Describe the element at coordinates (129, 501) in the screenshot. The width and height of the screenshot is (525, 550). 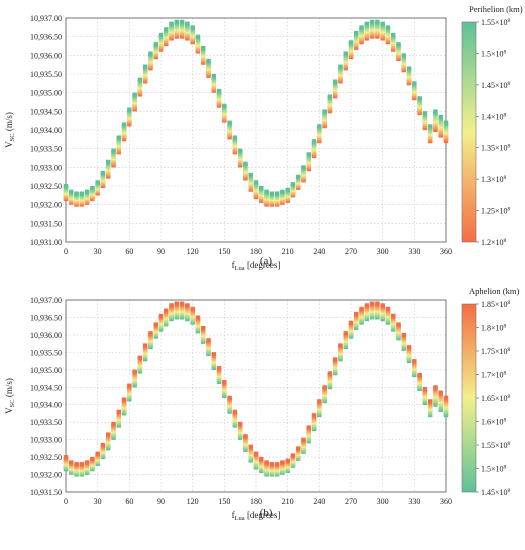
I see `x-tick-label: 60` at that location.